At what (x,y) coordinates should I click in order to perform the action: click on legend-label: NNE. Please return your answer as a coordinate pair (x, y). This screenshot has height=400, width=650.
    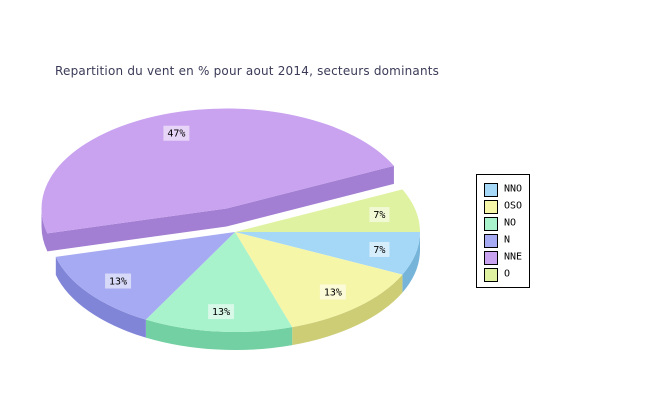
    Looking at the image, I should click on (513, 257).